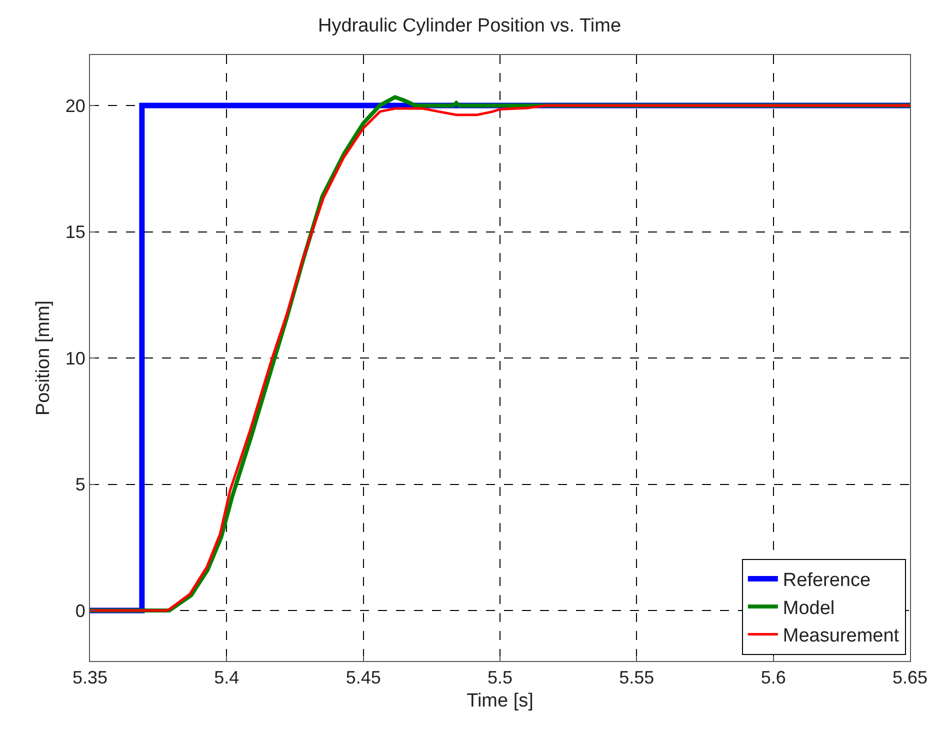 The image size is (939, 733). I want to click on y-tick-label: 10, so click(75, 358).